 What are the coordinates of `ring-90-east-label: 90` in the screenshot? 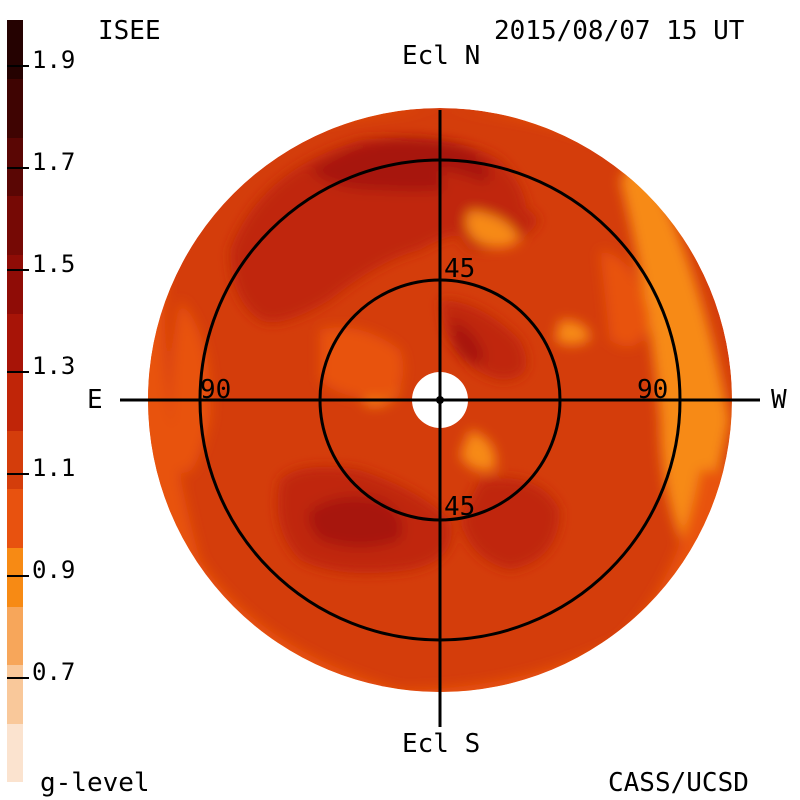 It's located at (216, 390).